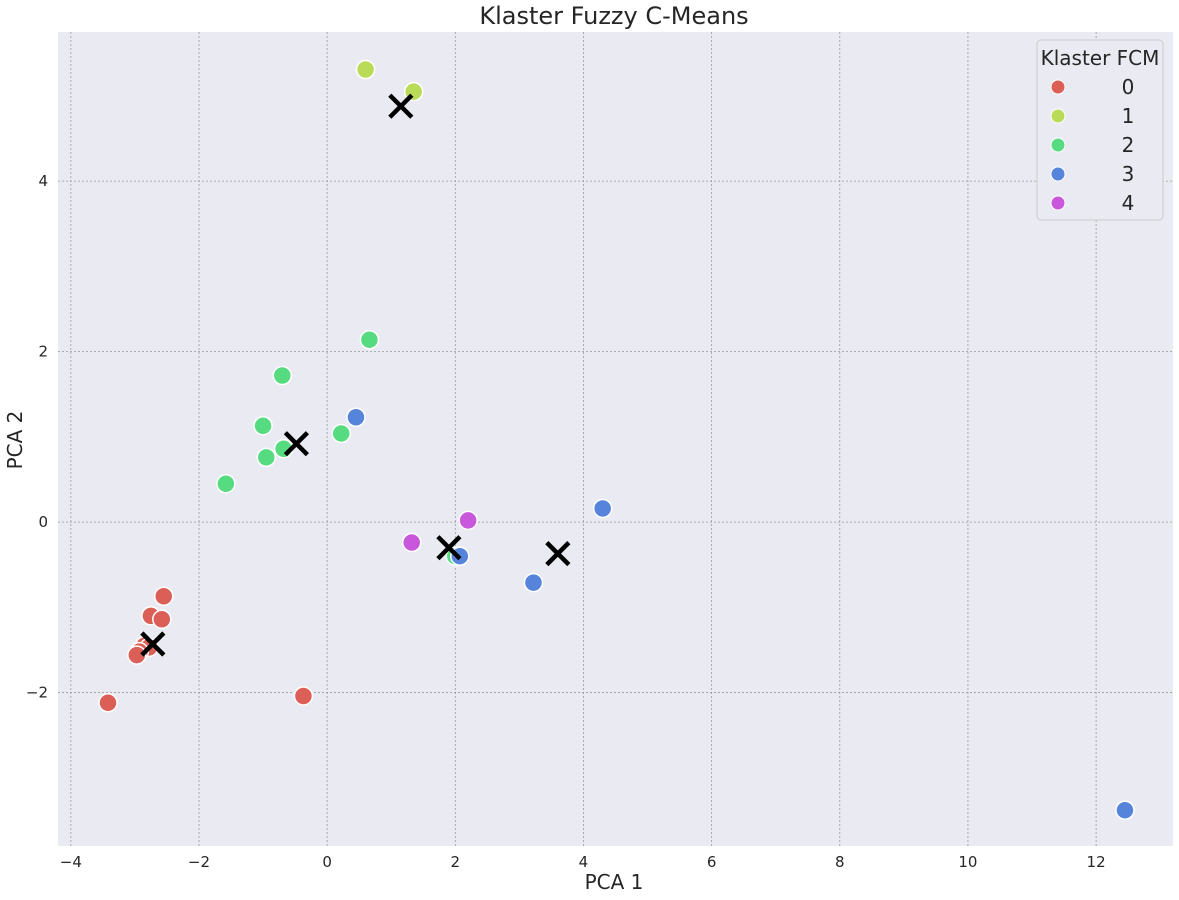  What do you see at coordinates (1096, 862) in the screenshot?
I see `x-tick-label: 12` at bounding box center [1096, 862].